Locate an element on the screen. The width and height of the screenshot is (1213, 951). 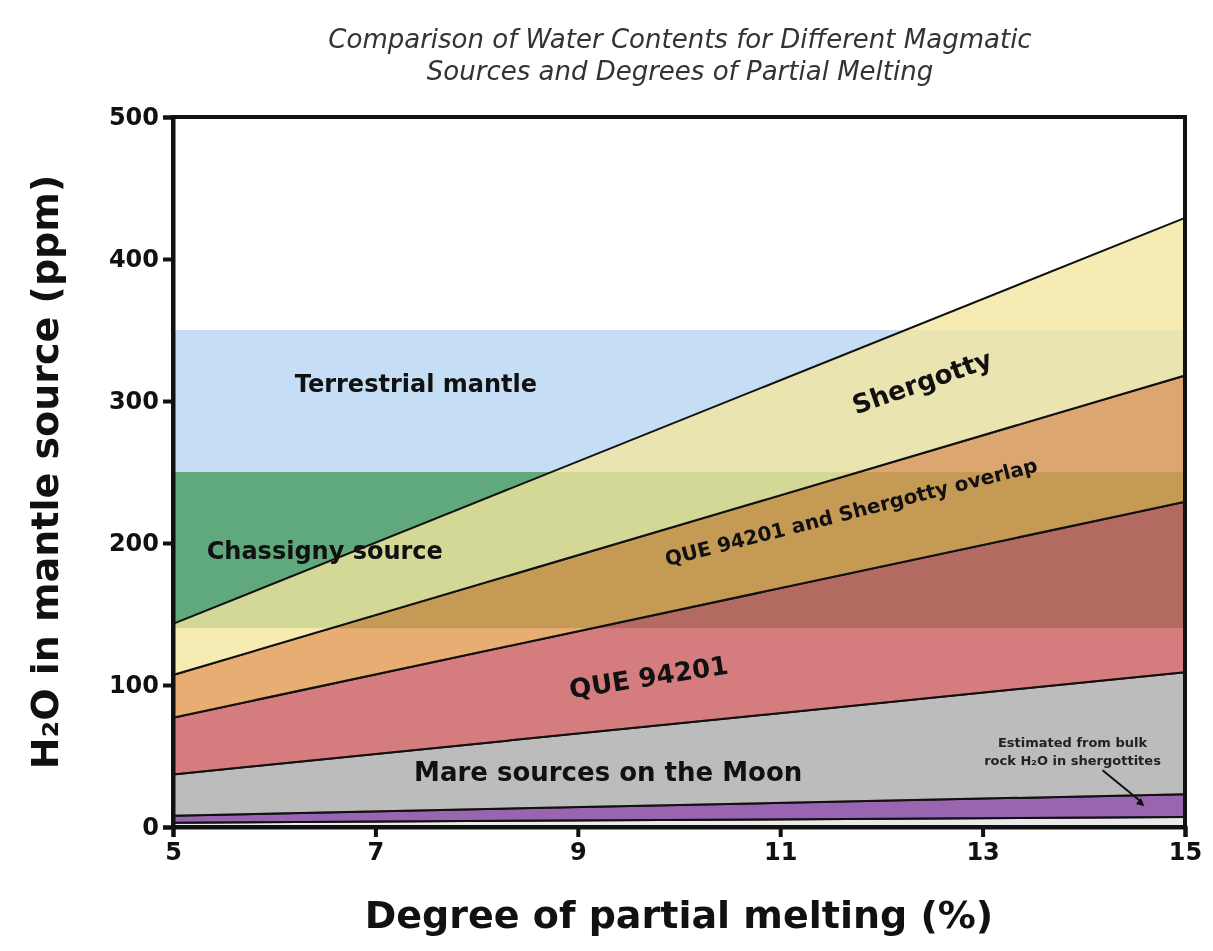
x-axis-title: Degree of partial melting (%) is located at coordinates (679, 915).